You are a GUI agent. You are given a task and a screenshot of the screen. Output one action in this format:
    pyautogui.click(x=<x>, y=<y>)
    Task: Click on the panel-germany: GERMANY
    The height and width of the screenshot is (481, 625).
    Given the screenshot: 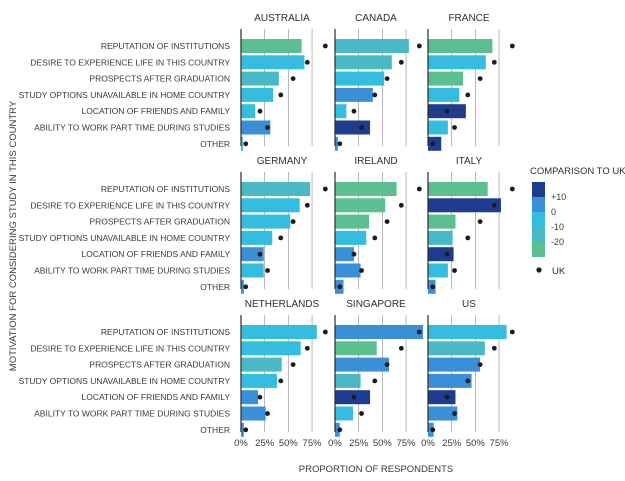 What is the action you would take?
    pyautogui.click(x=284, y=225)
    